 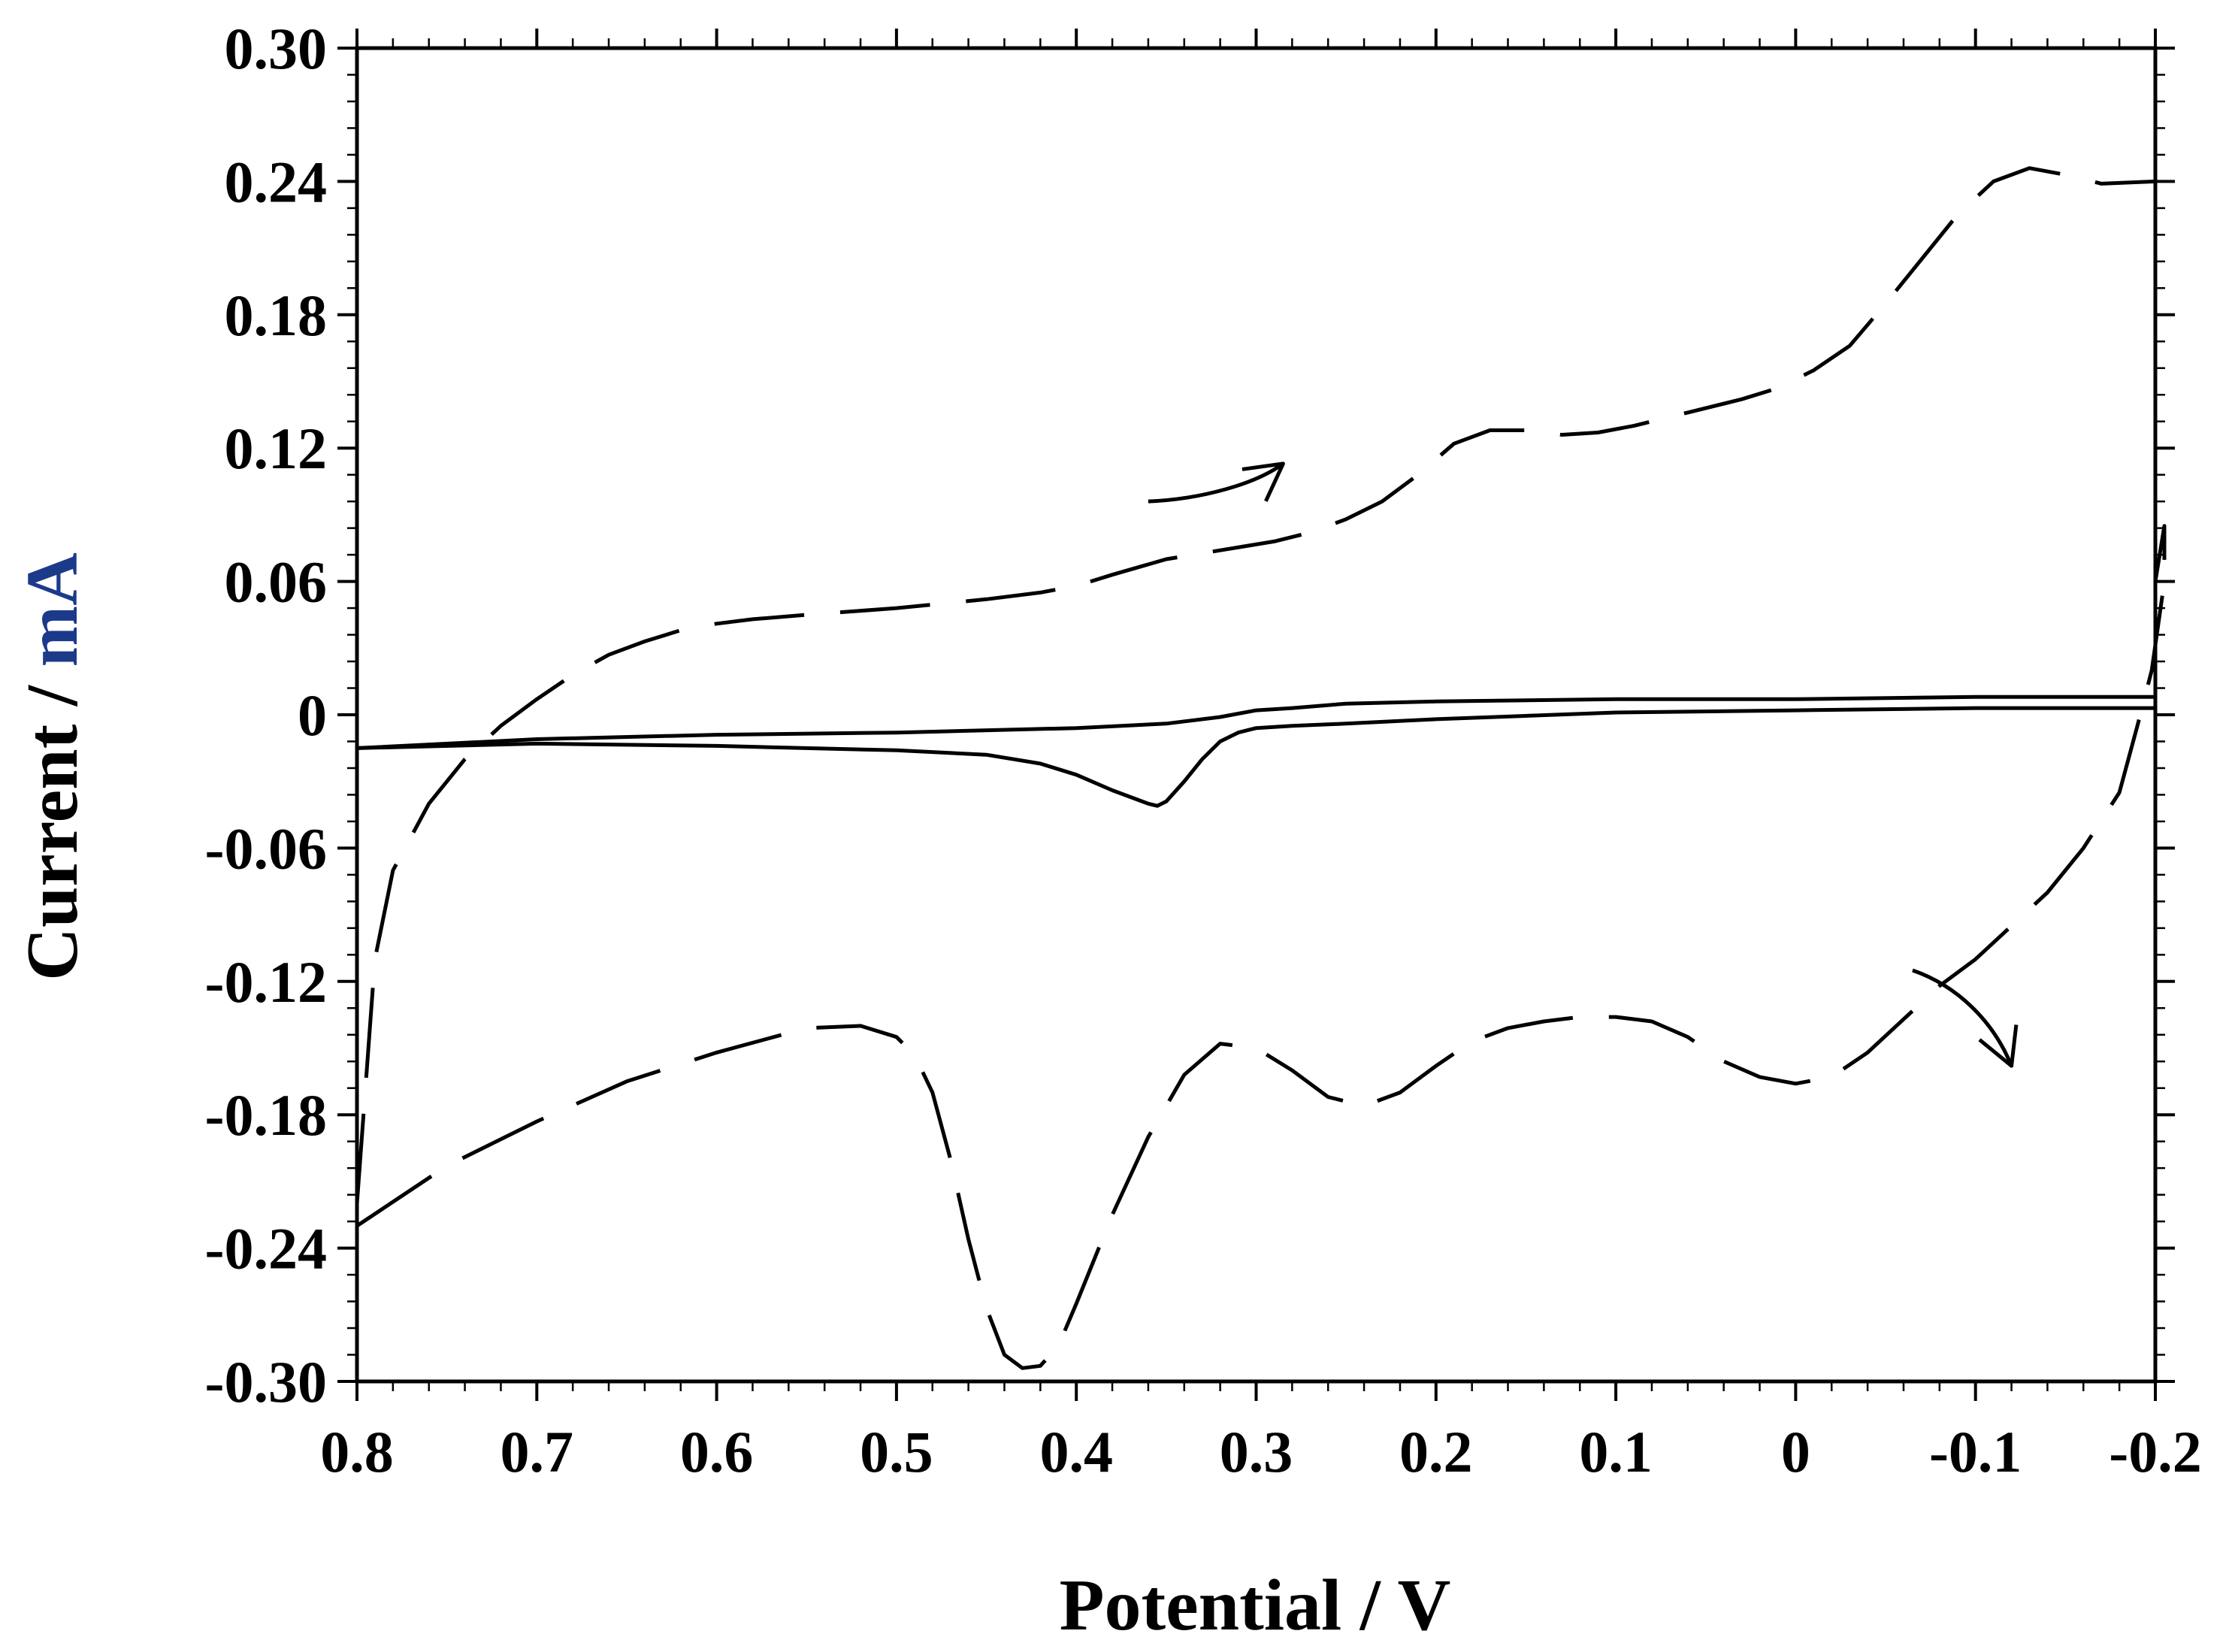 What do you see at coordinates (717, 1452) in the screenshot?
I see `x-tick-label: 0.6` at bounding box center [717, 1452].